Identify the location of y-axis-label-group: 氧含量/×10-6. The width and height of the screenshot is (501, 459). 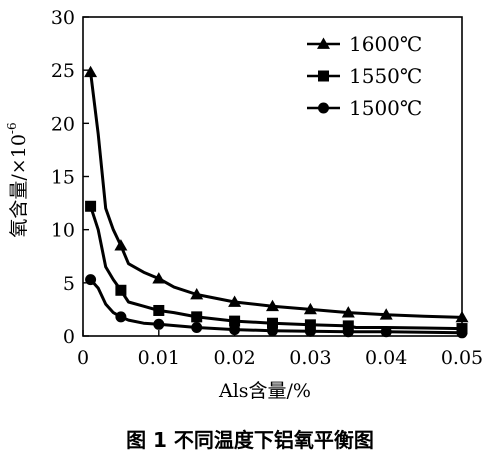
(17, 179).